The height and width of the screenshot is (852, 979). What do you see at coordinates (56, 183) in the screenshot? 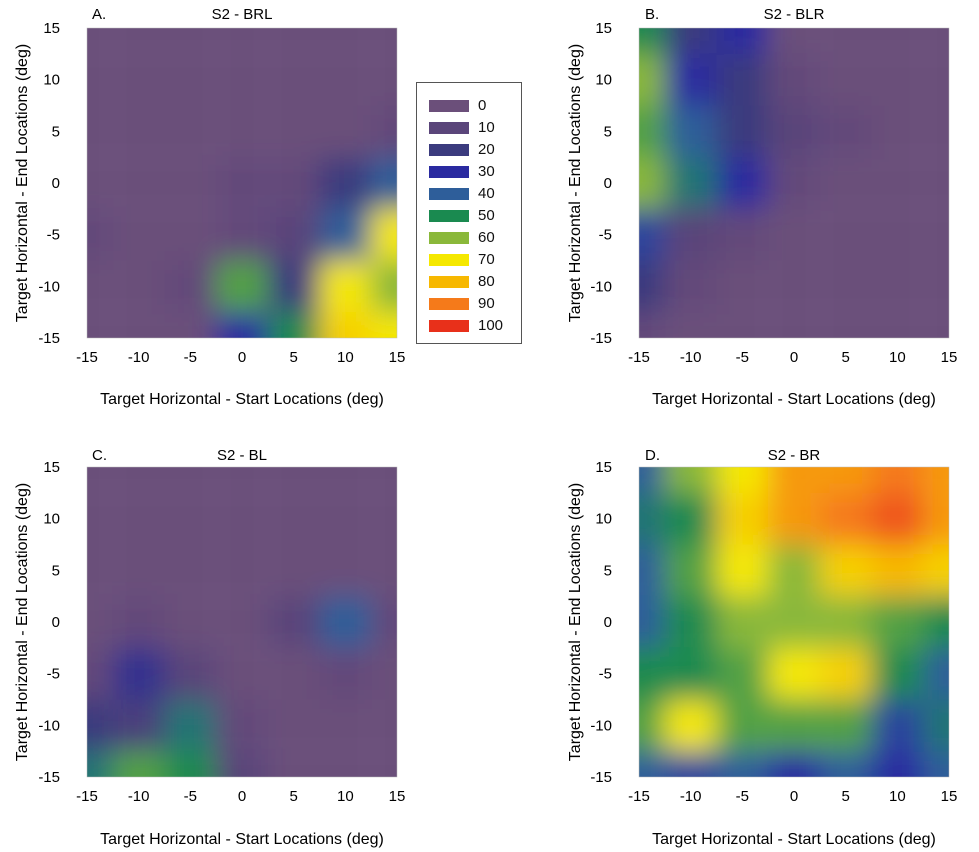
I see `y-tick-label: 0` at bounding box center [56, 183].